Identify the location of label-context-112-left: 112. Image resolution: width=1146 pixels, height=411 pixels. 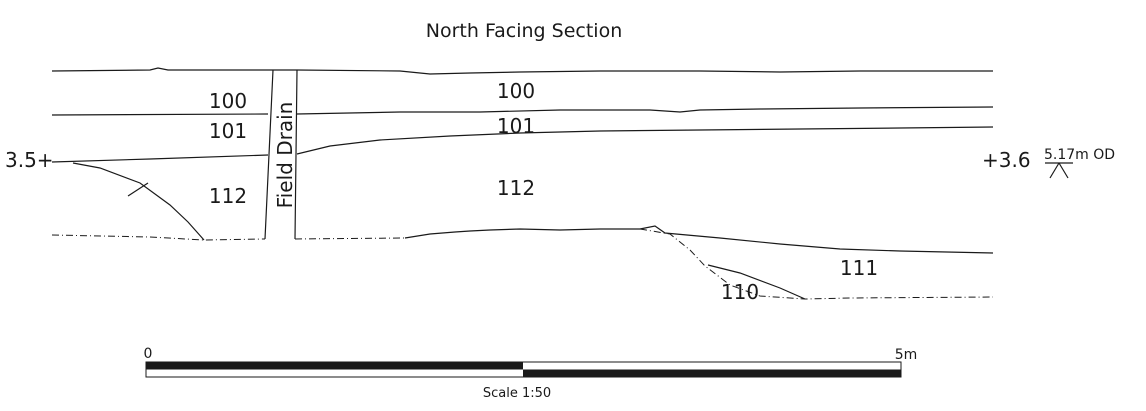
(228, 196).